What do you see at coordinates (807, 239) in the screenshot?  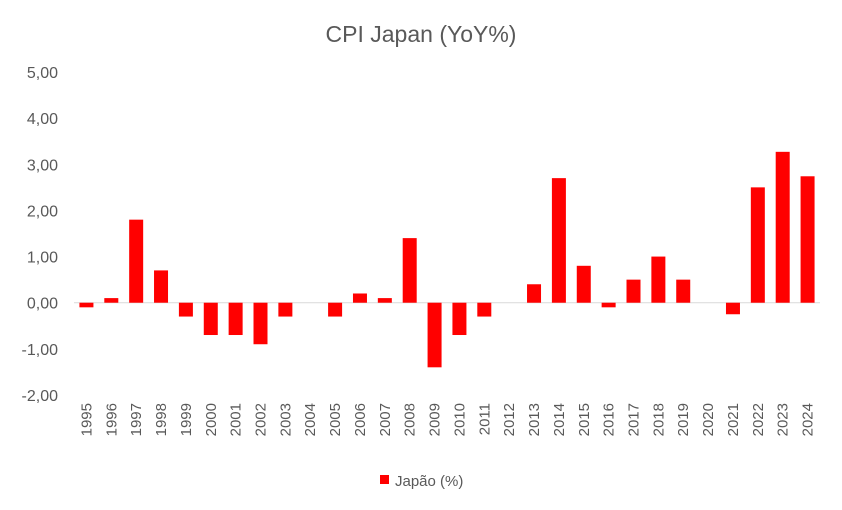 I see `bar-2024` at bounding box center [807, 239].